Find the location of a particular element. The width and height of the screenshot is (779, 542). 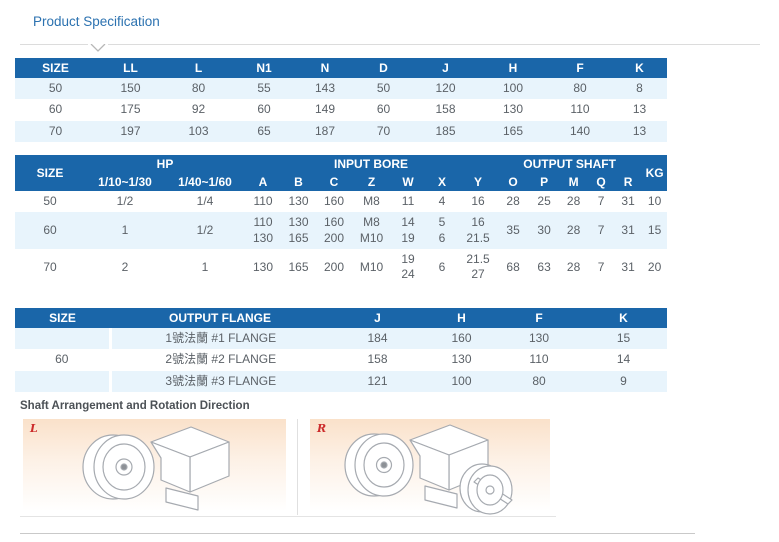

panel-right-background: R is located at coordinates (430, 467).